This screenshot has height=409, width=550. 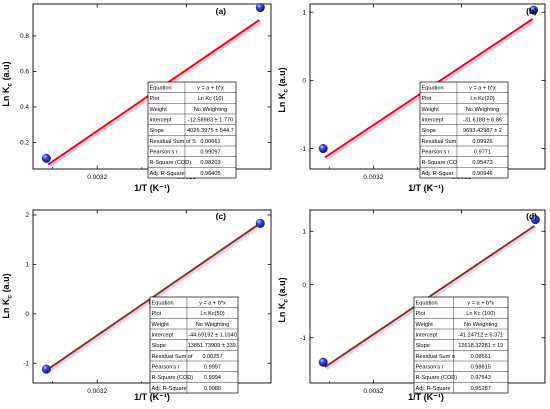 I want to click on stats-table-value: 0.97643, so click(x=481, y=378).